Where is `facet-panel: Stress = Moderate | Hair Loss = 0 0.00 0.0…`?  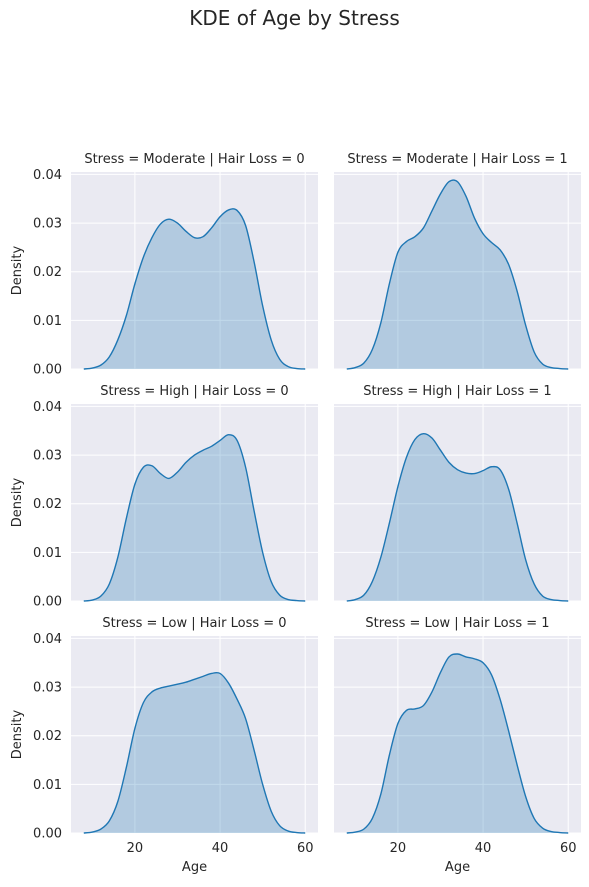
facet-panel: Stress = Moderate | Hair Loss = 0 0.00 0.0… is located at coordinates (164, 265).